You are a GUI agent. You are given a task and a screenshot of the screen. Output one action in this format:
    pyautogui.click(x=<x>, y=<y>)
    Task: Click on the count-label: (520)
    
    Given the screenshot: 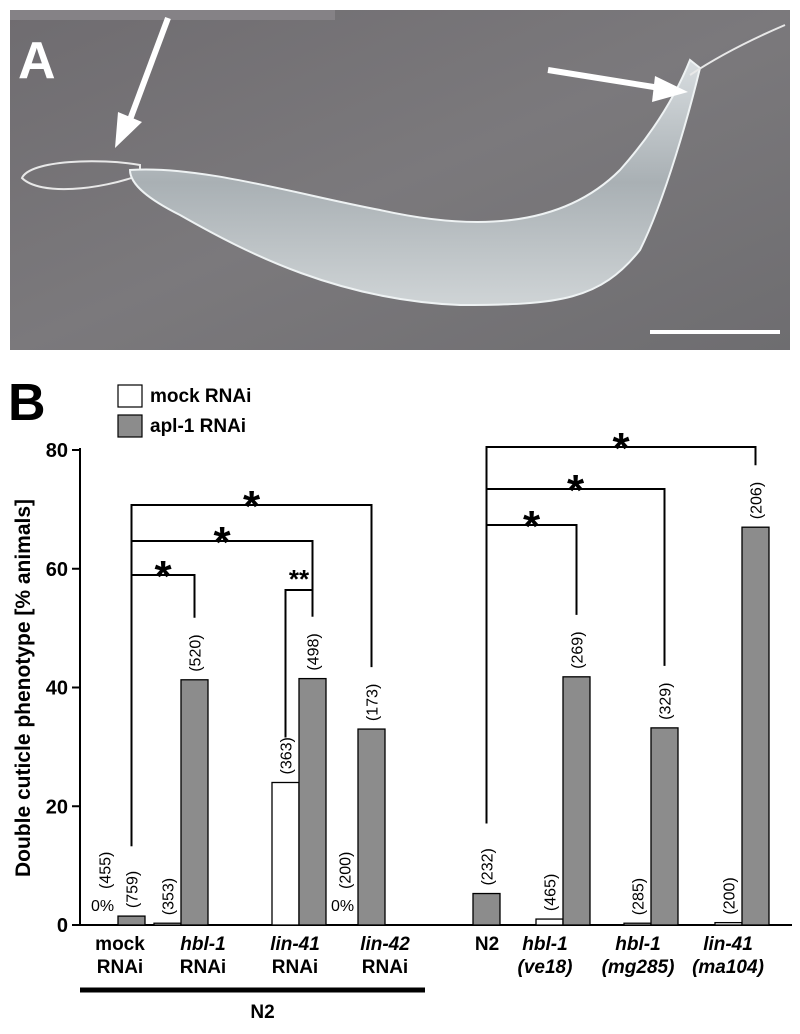 What is the action you would take?
    pyautogui.click(x=196, y=652)
    